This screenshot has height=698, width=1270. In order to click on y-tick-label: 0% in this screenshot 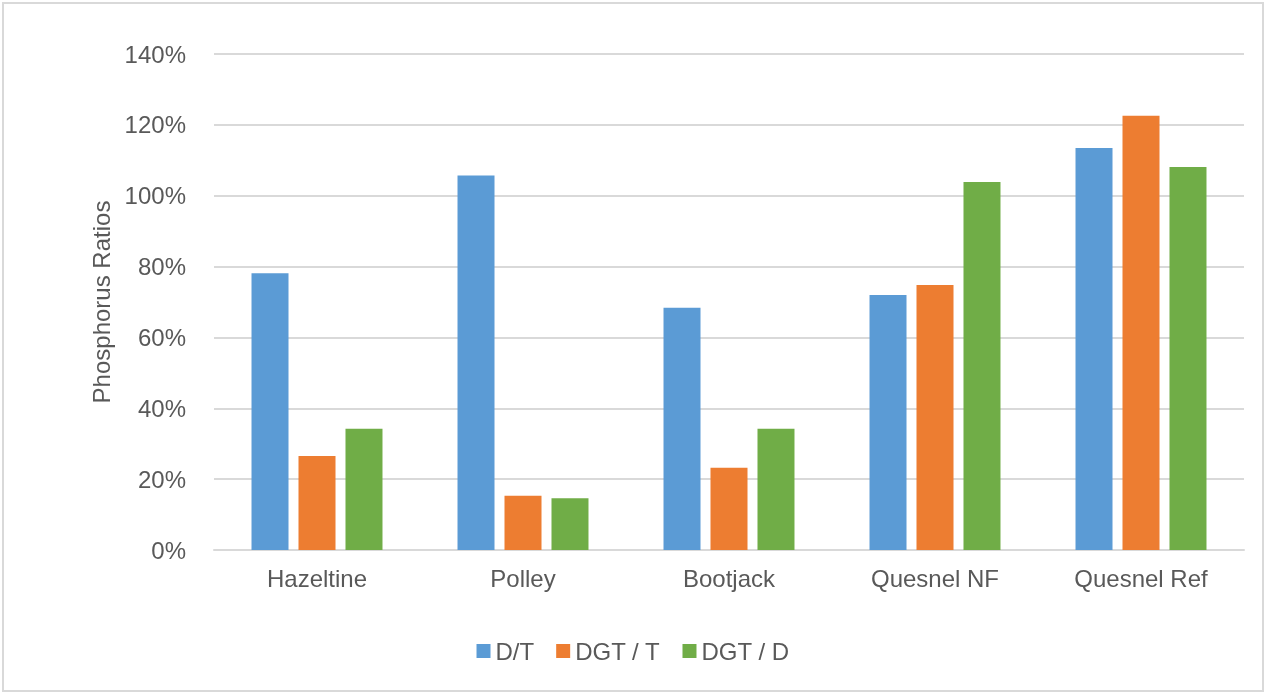, I will do `click(168, 550)`.